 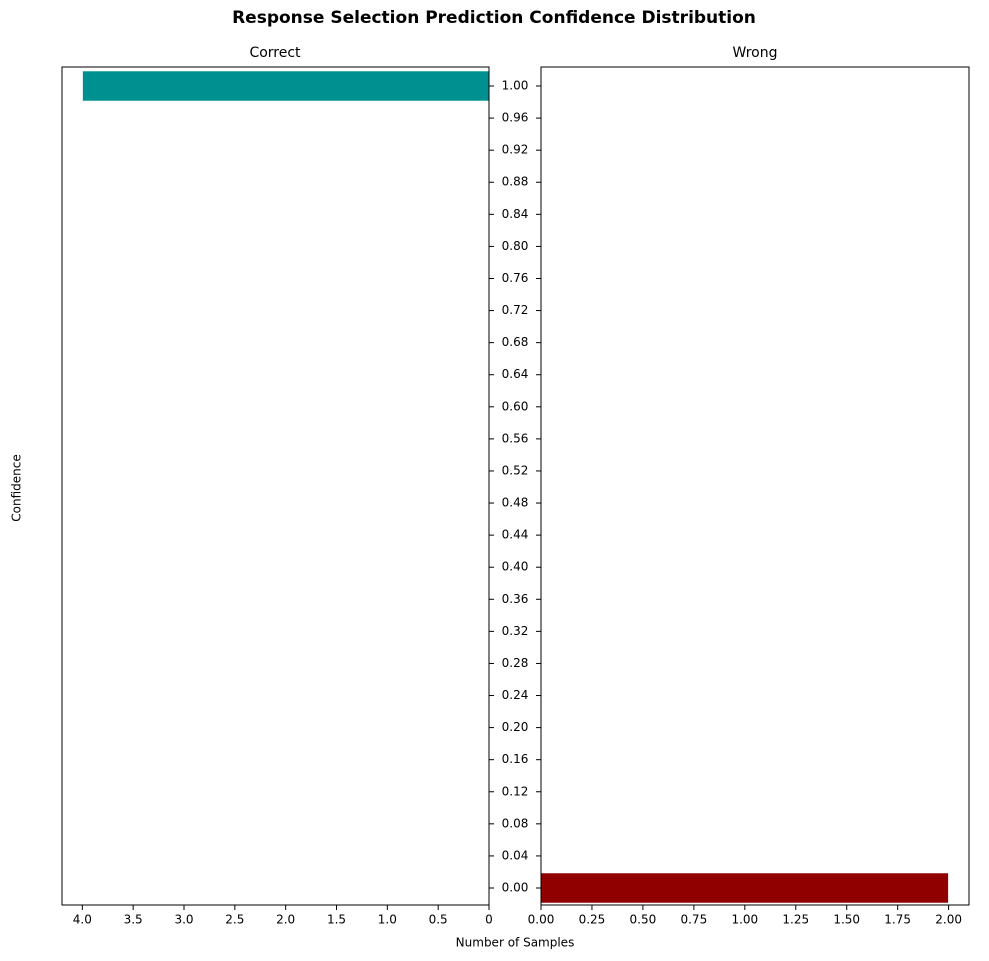 What do you see at coordinates (795, 920) in the screenshot?
I see `x-tick-label: 1.25` at bounding box center [795, 920].